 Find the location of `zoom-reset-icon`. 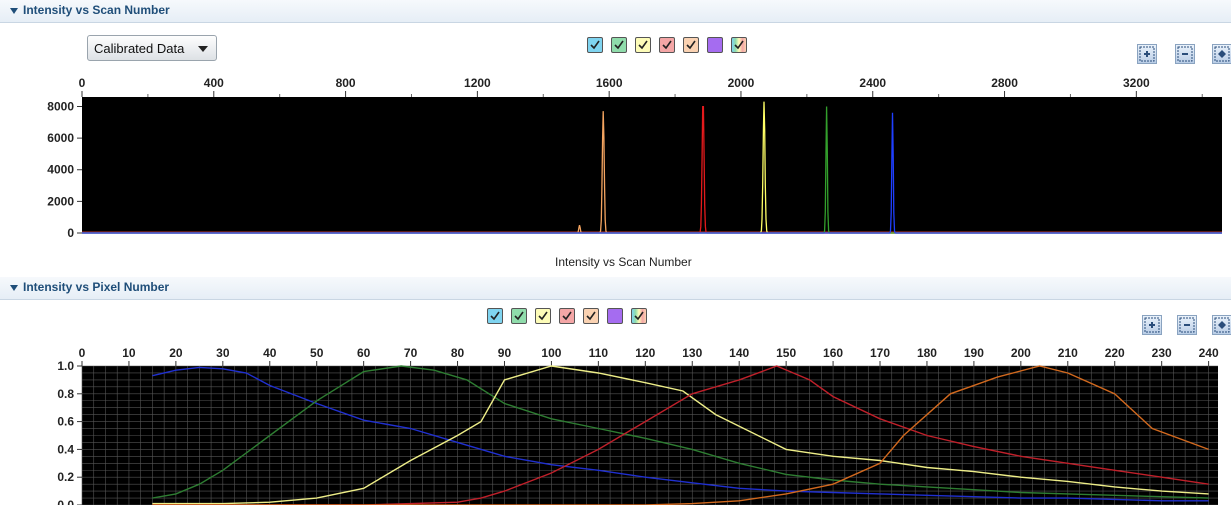

zoom-reset-icon is located at coordinates (1222, 54).